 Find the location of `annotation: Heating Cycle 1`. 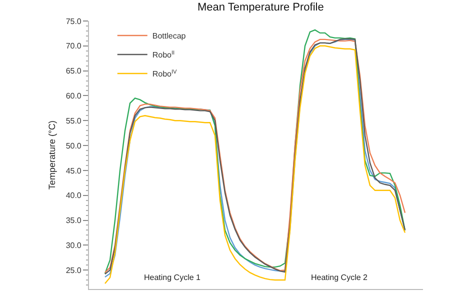

annotation: Heating Cycle 1 is located at coordinates (173, 277).